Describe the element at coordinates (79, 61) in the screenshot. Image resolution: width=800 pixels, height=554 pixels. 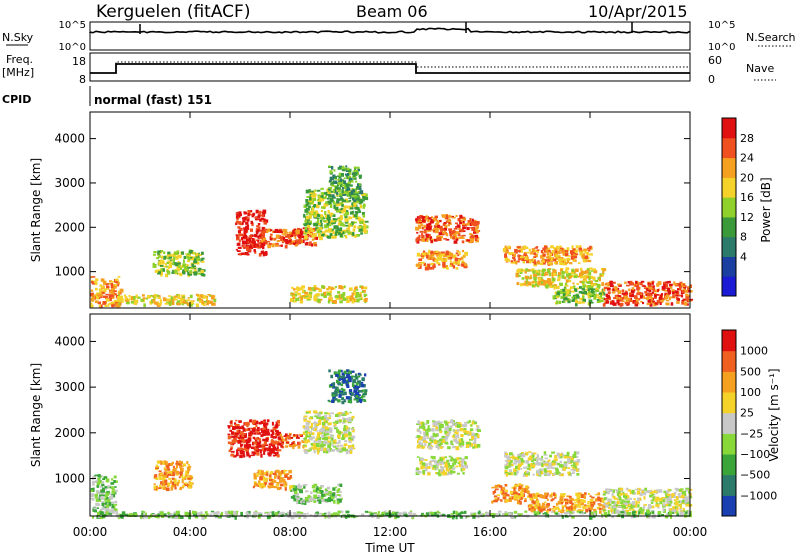
I see `freq-left-tick-top: 18` at that location.